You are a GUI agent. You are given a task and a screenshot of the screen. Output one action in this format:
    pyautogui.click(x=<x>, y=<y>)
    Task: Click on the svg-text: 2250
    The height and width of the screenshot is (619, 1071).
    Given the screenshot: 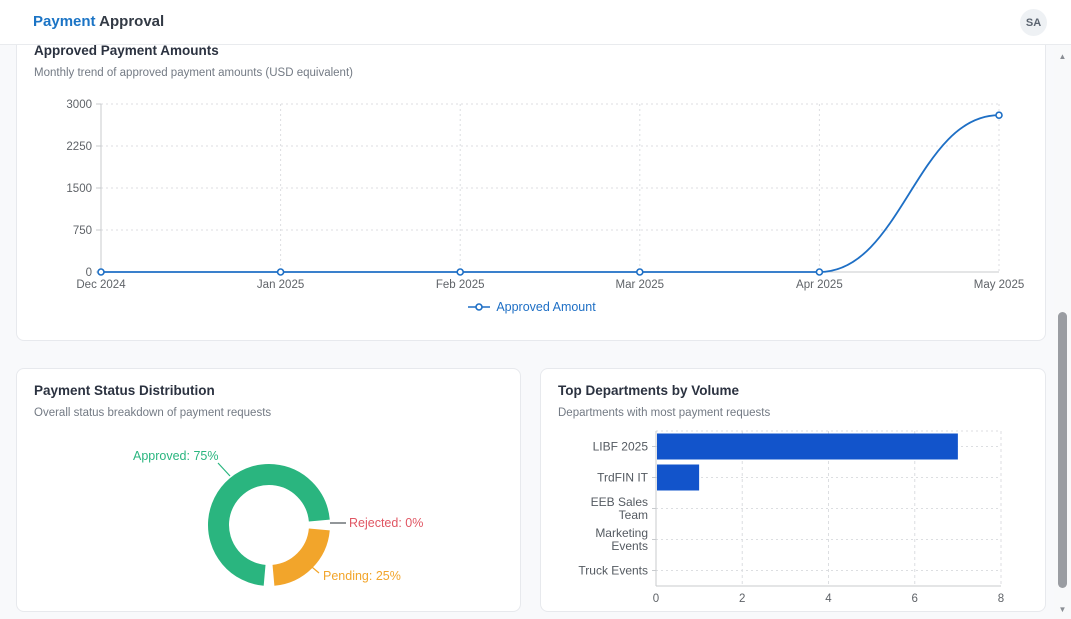 What is the action you would take?
    pyautogui.click(x=79, y=147)
    